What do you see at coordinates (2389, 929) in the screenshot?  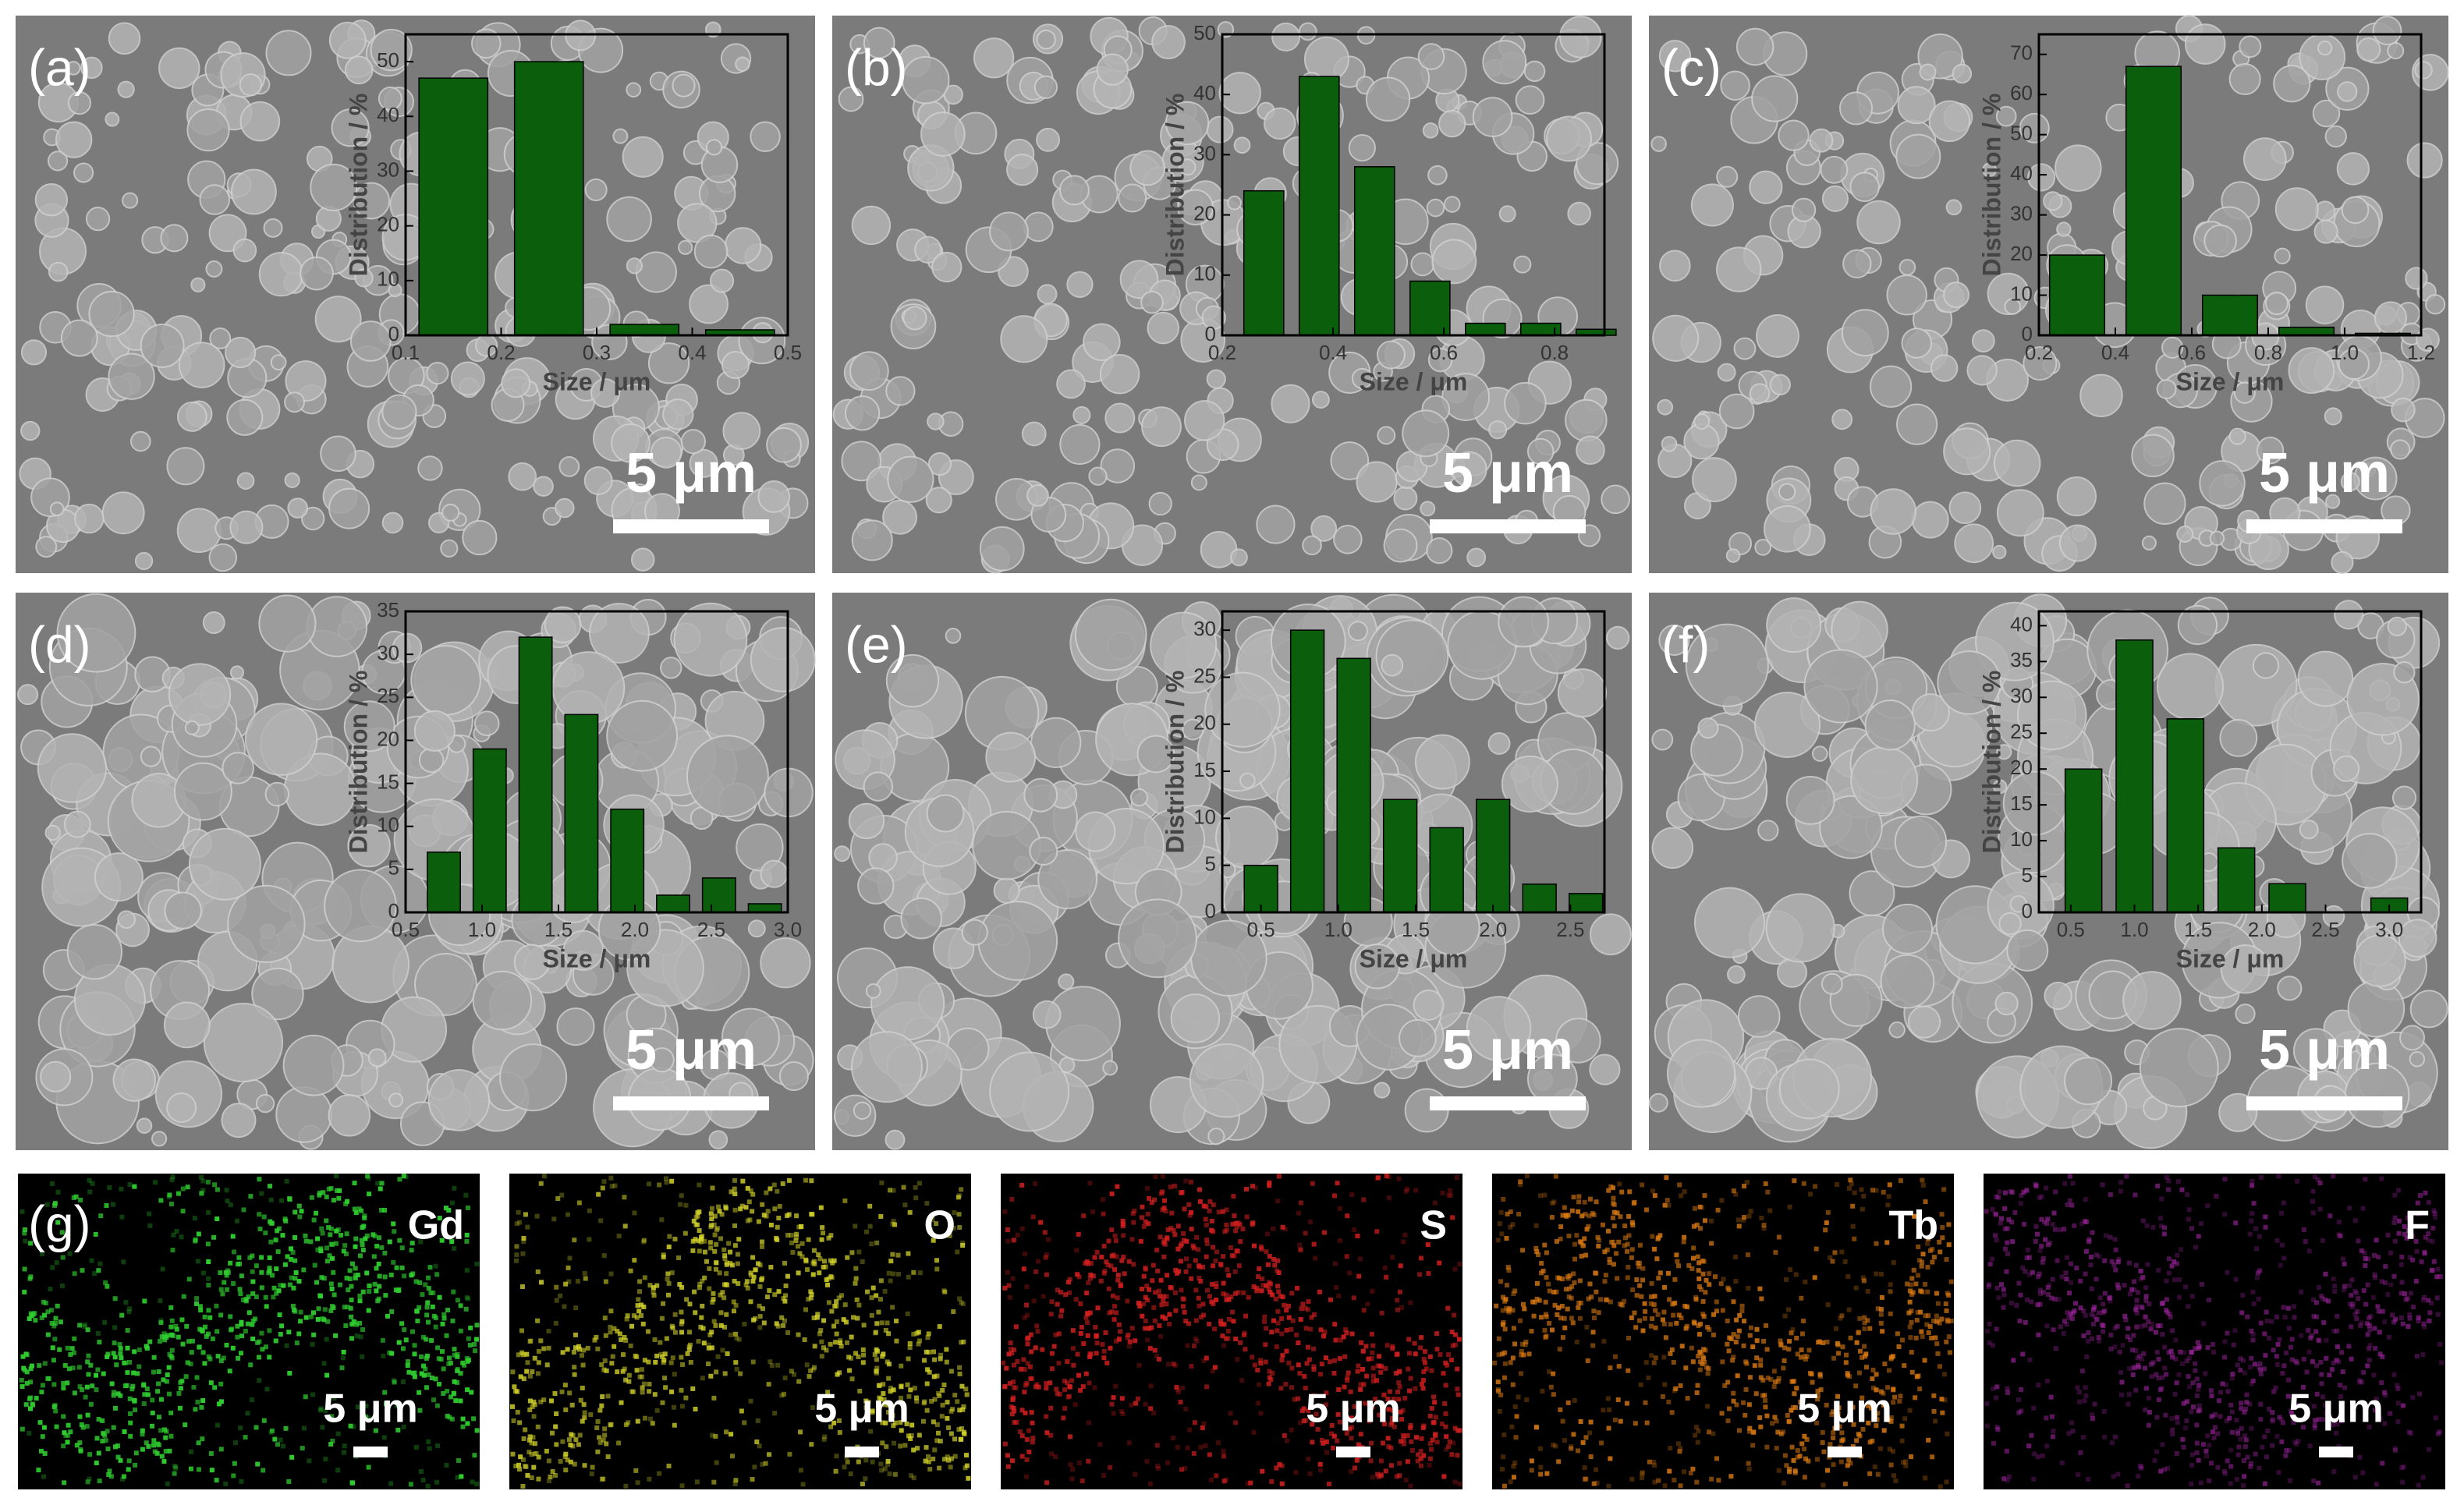 I see `x-tick-label: 3.0` at bounding box center [2389, 929].